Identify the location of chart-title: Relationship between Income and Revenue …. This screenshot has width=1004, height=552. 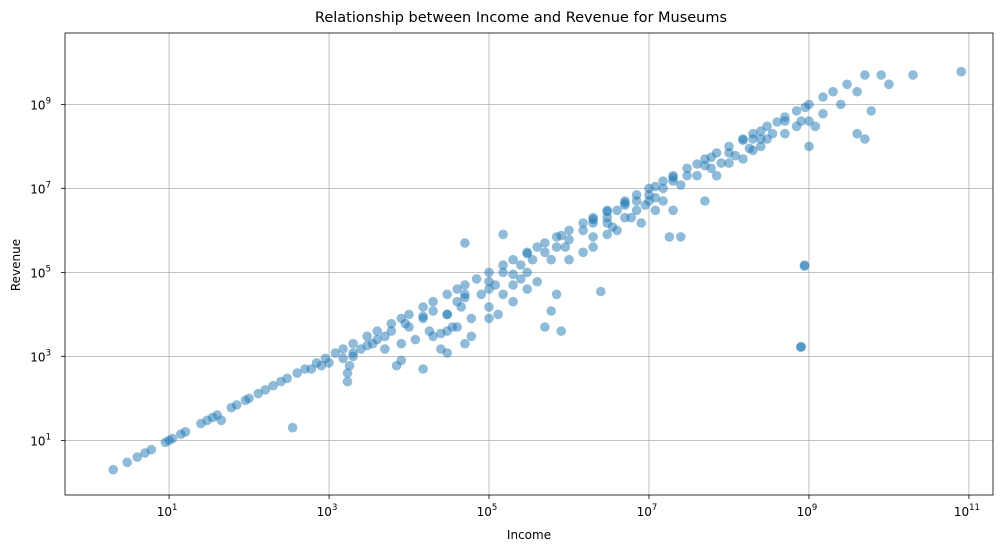
(521, 18).